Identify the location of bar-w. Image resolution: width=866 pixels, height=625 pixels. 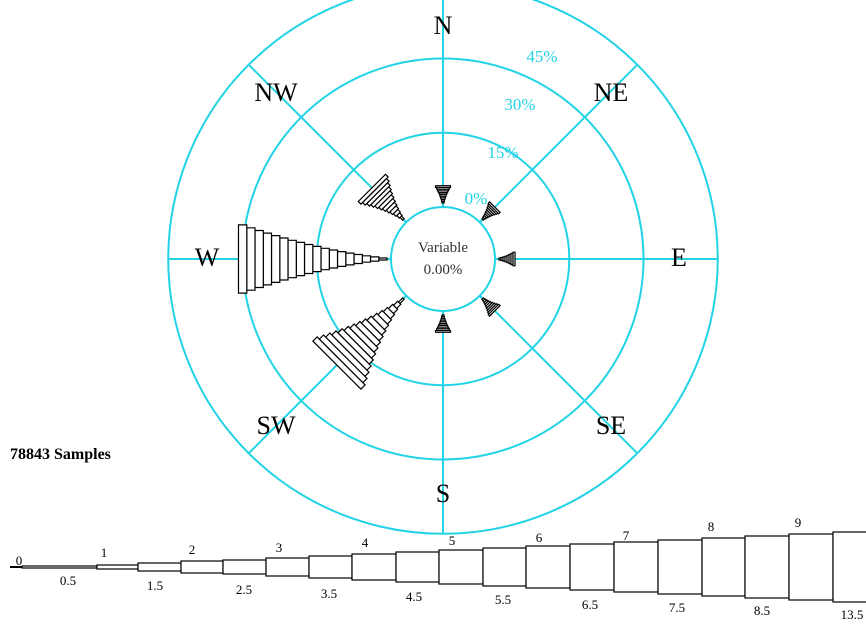
(312, 259).